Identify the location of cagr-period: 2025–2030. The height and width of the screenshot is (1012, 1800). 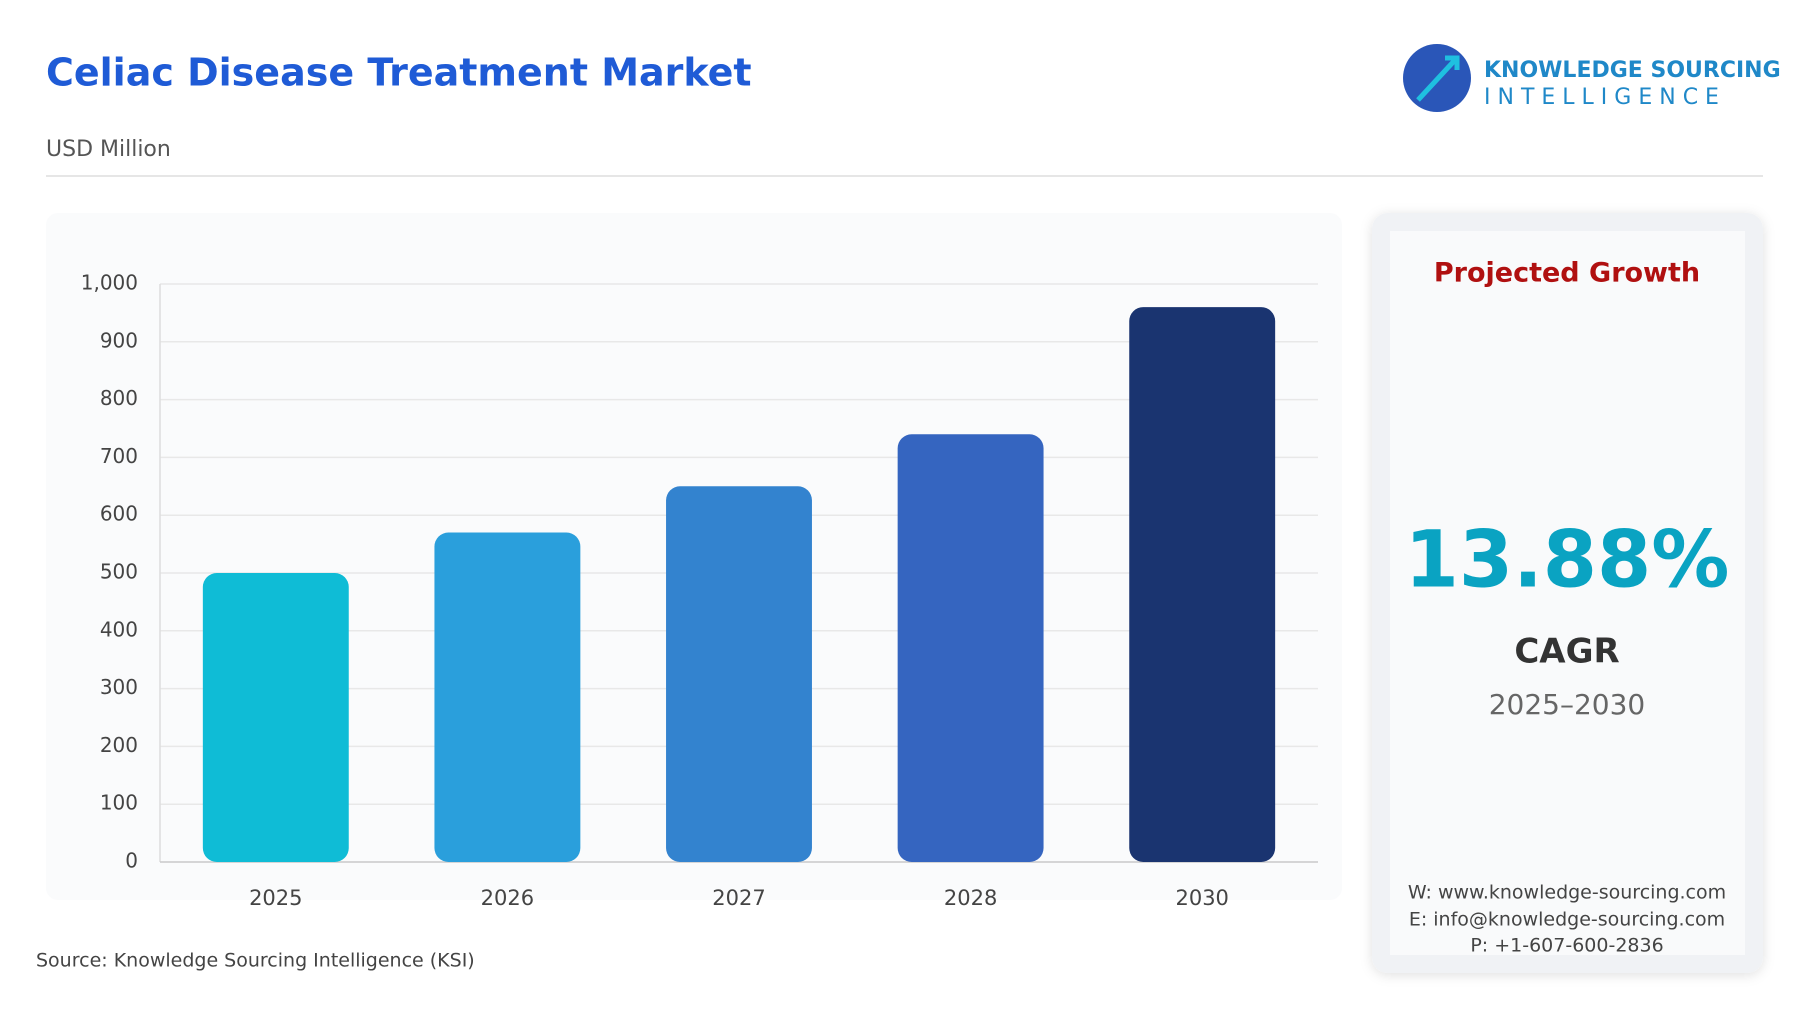
(1567, 704).